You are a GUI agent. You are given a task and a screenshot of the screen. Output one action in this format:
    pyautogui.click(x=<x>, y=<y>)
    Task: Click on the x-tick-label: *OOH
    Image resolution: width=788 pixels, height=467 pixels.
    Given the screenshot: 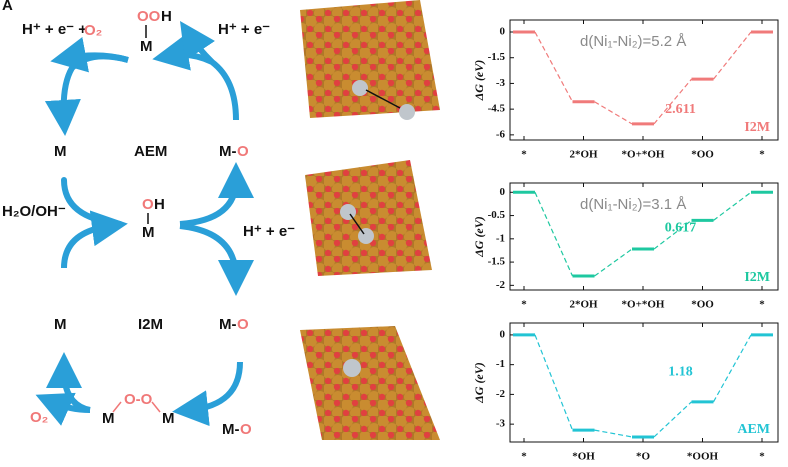 What is the action you would take?
    pyautogui.click(x=703, y=456)
    